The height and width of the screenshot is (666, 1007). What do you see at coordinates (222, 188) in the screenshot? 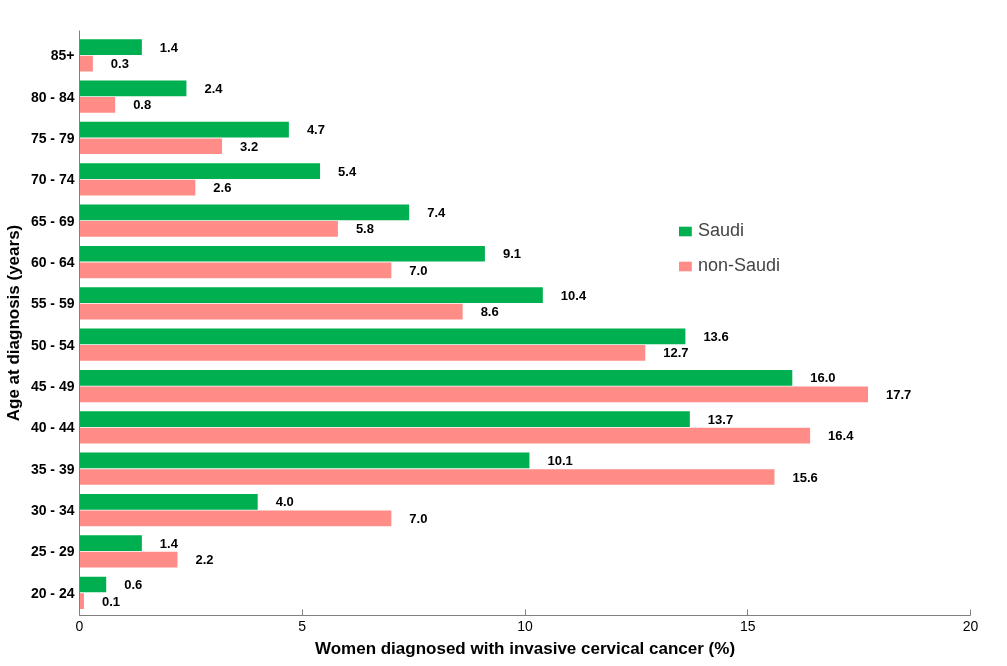
I see `data-label: 2.6` at bounding box center [222, 188].